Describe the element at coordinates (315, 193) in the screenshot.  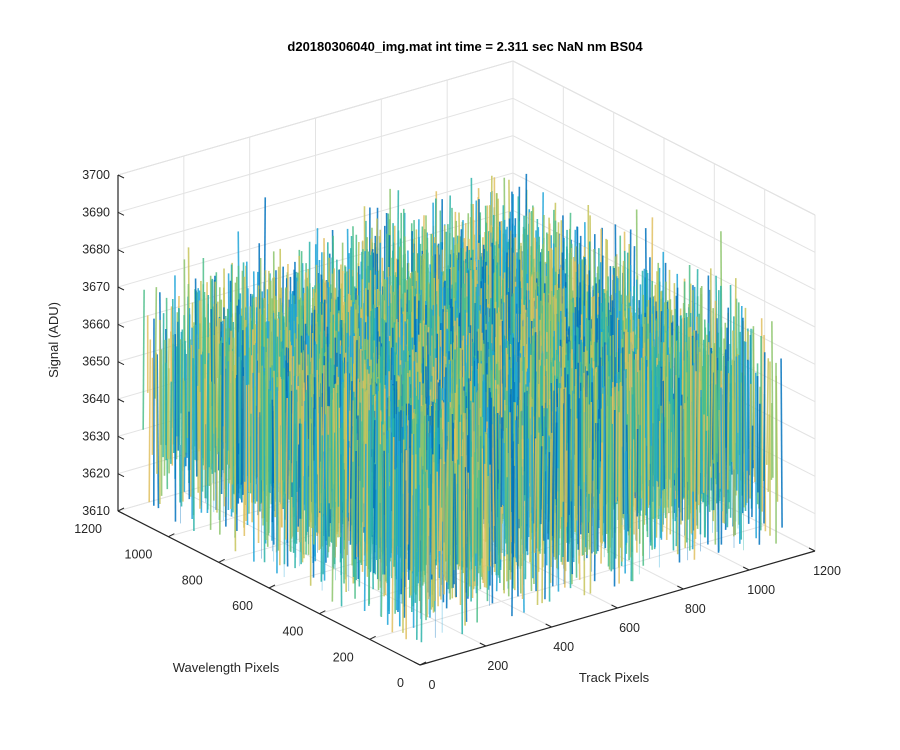
I see `back-wall-grid-line` at that location.